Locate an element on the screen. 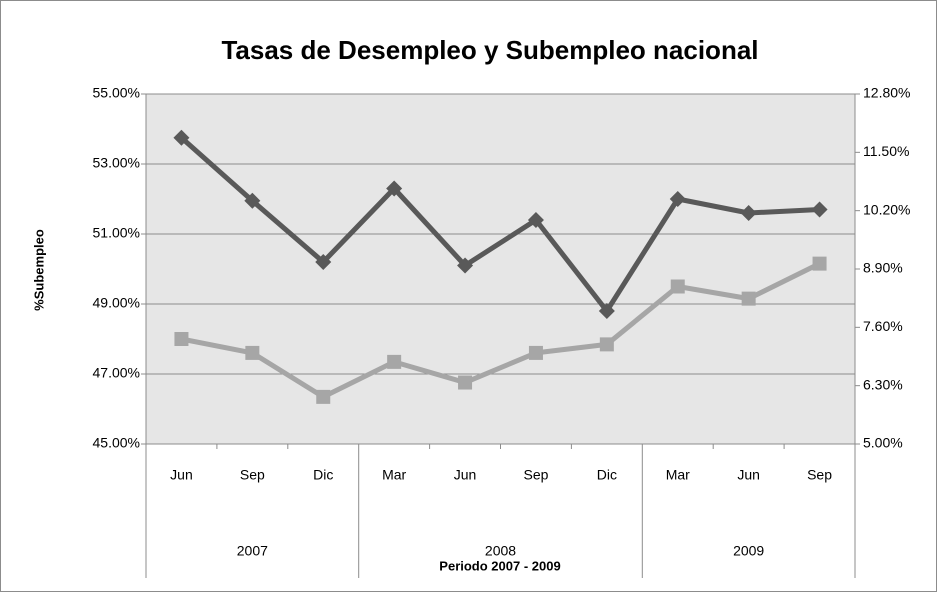 The image size is (938, 593). y-tick-label: 45.00% is located at coordinates (116, 443).